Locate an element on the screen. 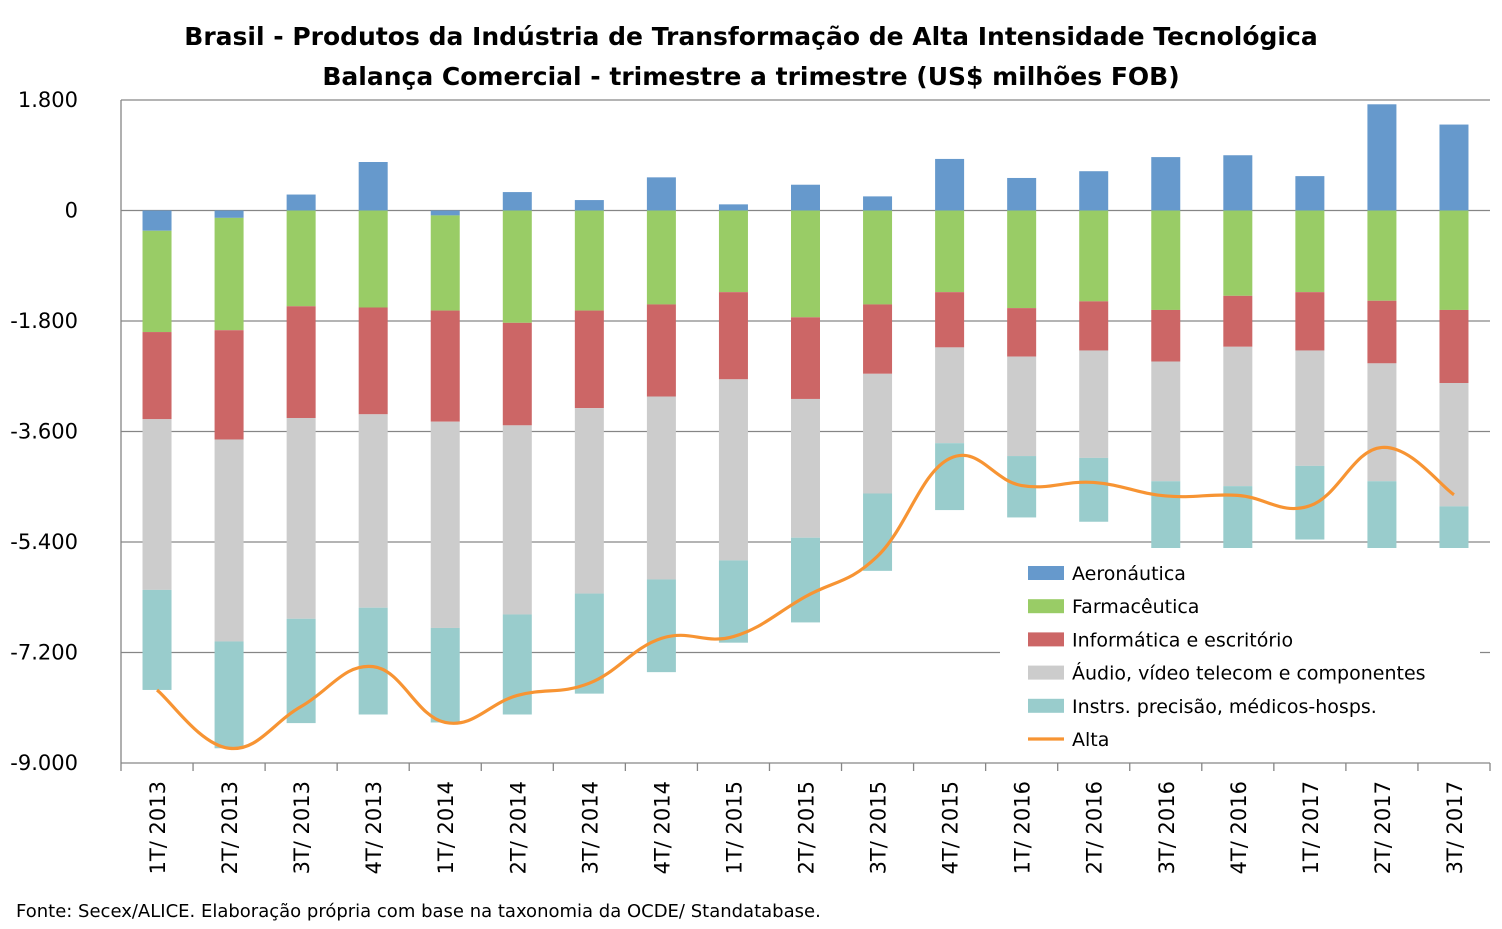  x-tick-label: 2T/ 2016 is located at coordinates (1095, 827).